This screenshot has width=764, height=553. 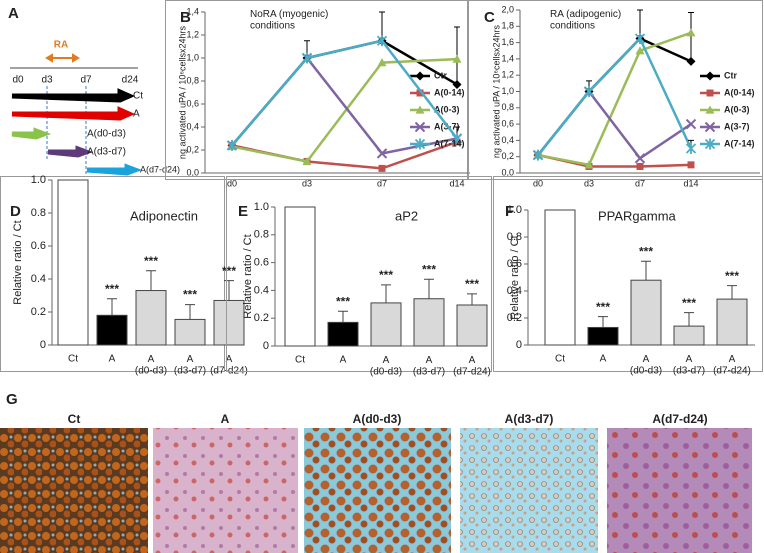 What do you see at coordinates (377, 419) in the screenshot?
I see `image-label: A(d0-d3)` at bounding box center [377, 419].